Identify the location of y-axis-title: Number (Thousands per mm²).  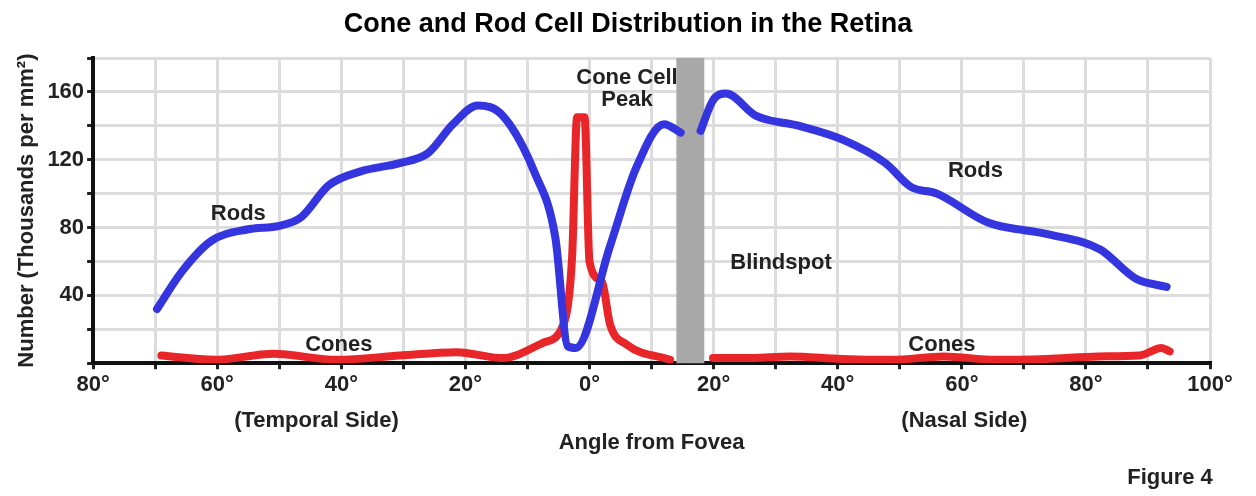
(26, 210).